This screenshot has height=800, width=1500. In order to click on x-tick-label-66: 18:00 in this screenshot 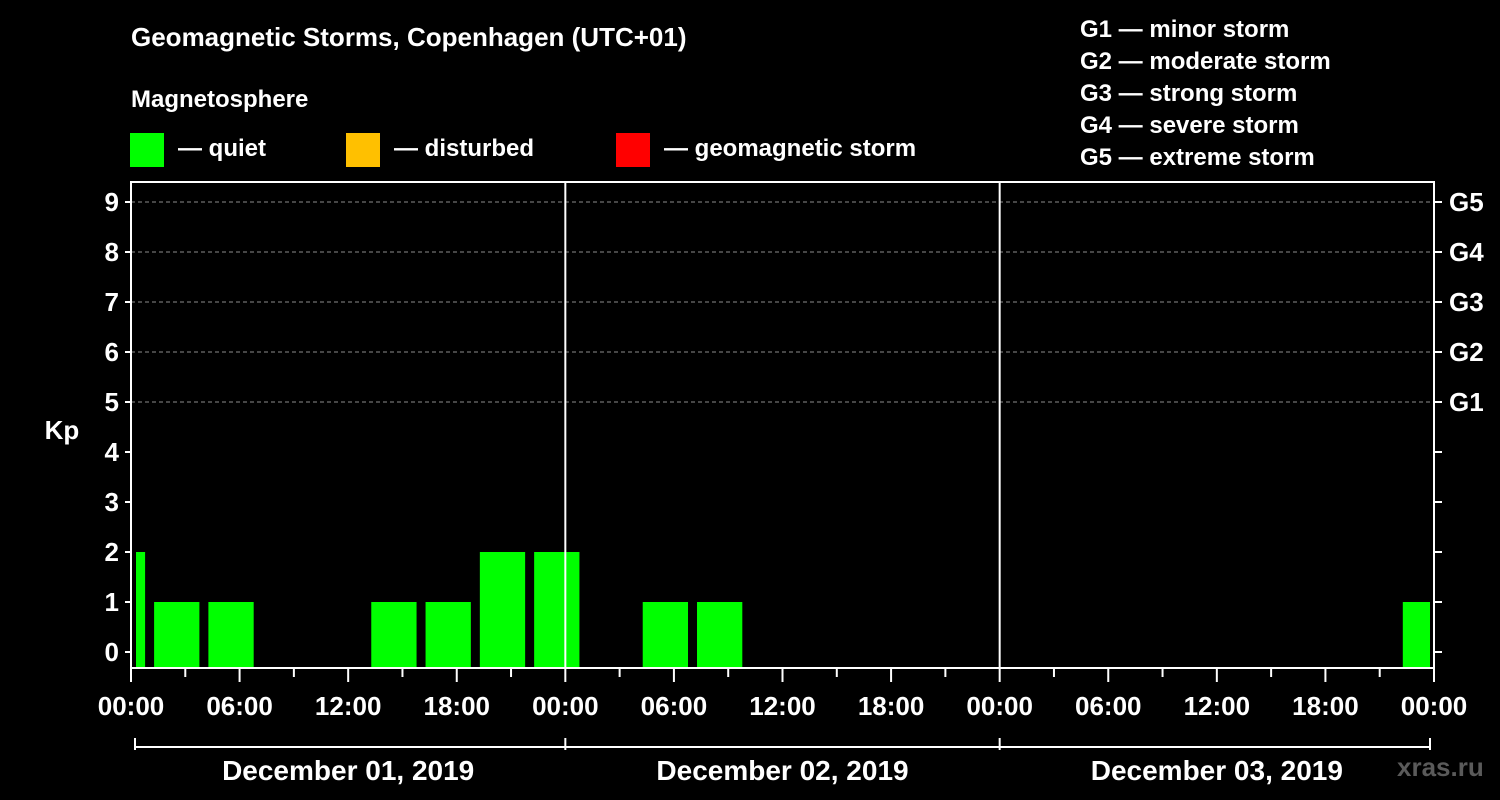, I will do `click(1325, 706)`.